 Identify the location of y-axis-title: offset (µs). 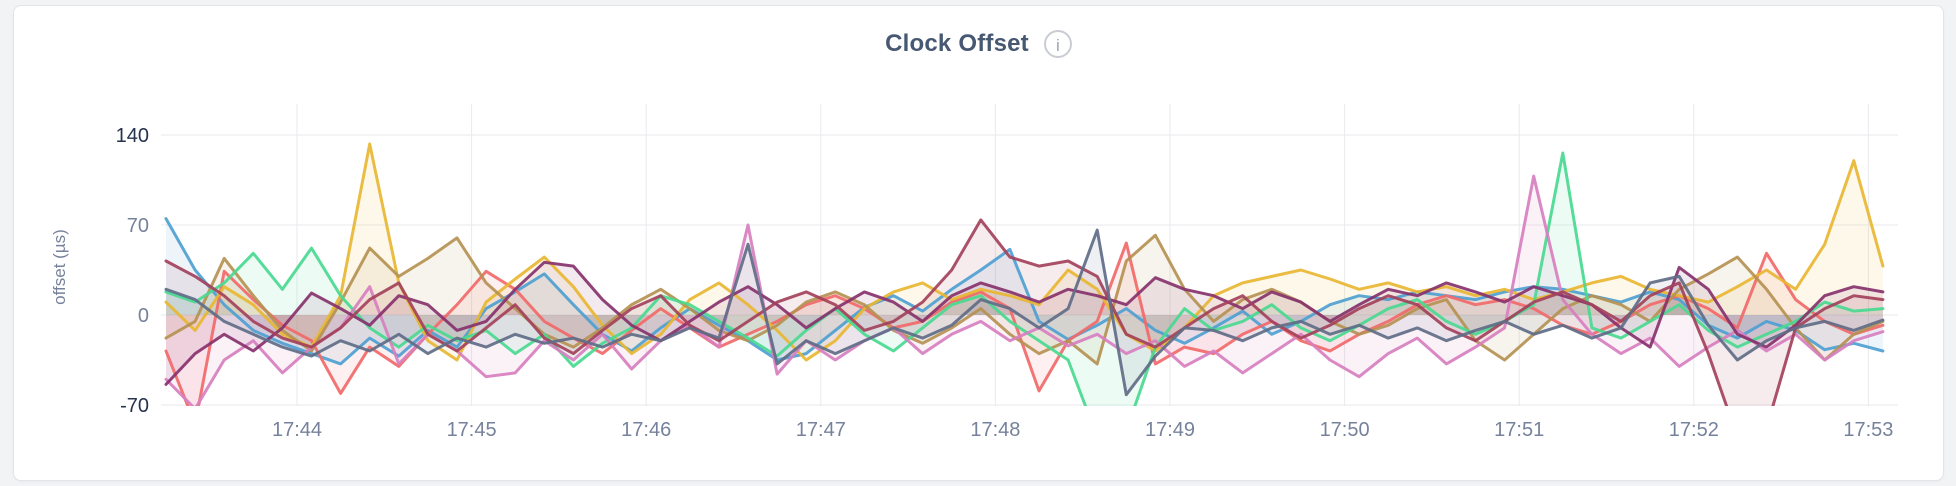
(59, 267).